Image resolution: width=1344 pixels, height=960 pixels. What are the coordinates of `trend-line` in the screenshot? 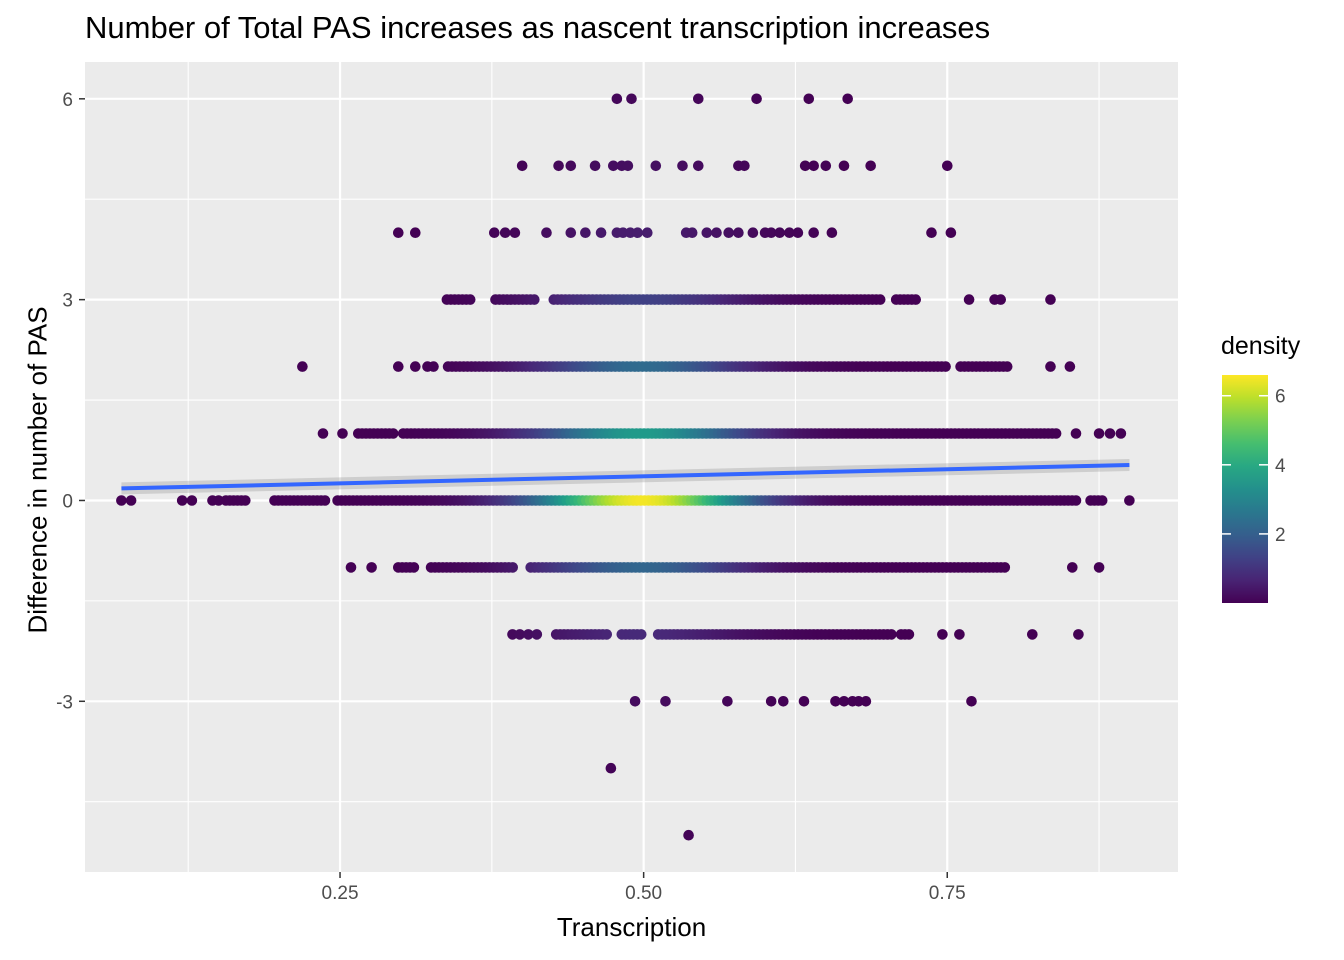 It's located at (625, 476).